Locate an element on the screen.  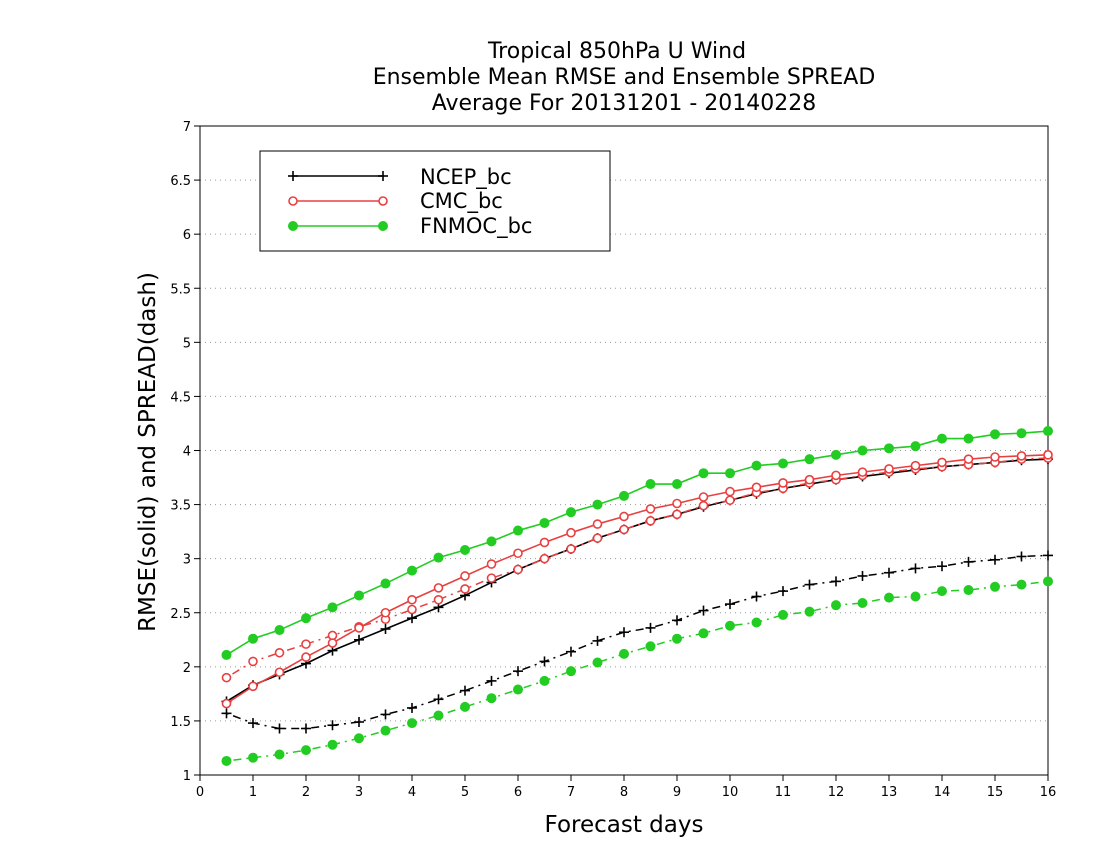
x-tick-label: 5 is located at coordinates (465, 792).